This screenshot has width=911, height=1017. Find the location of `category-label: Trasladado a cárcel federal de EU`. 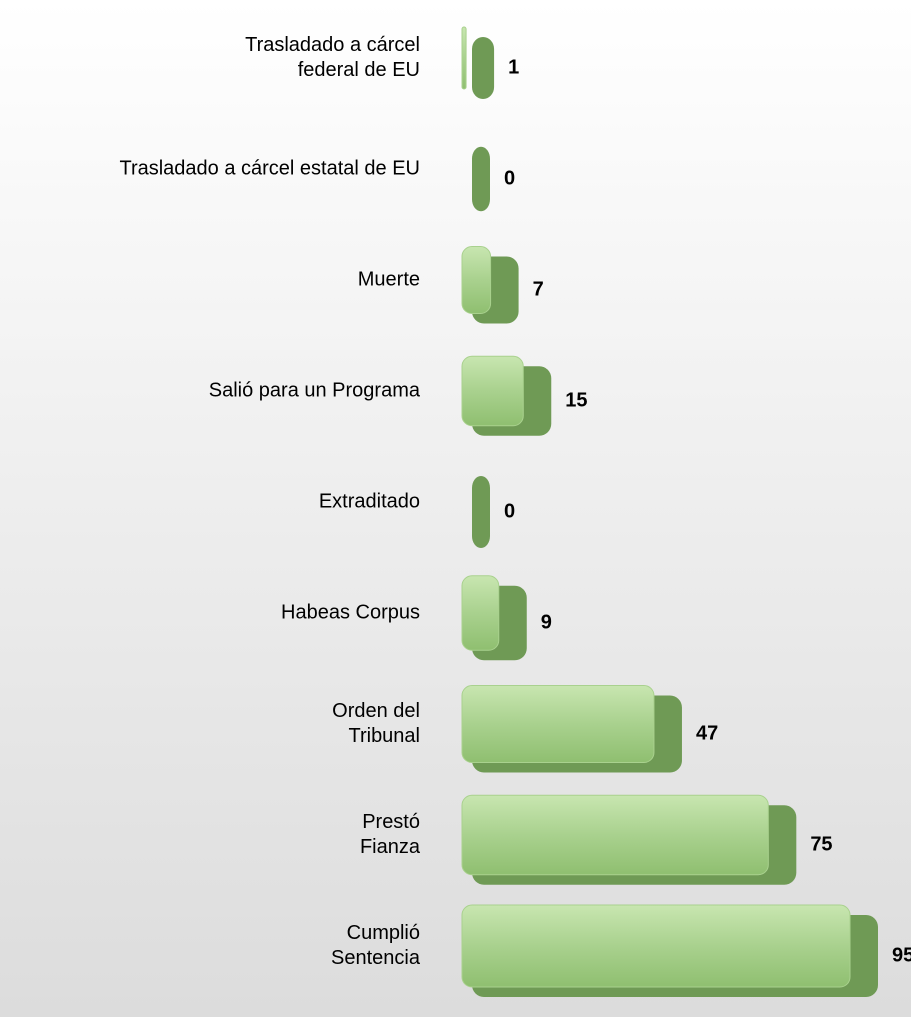

category-label: Trasladado a cárcel federal de EU is located at coordinates (332, 57).